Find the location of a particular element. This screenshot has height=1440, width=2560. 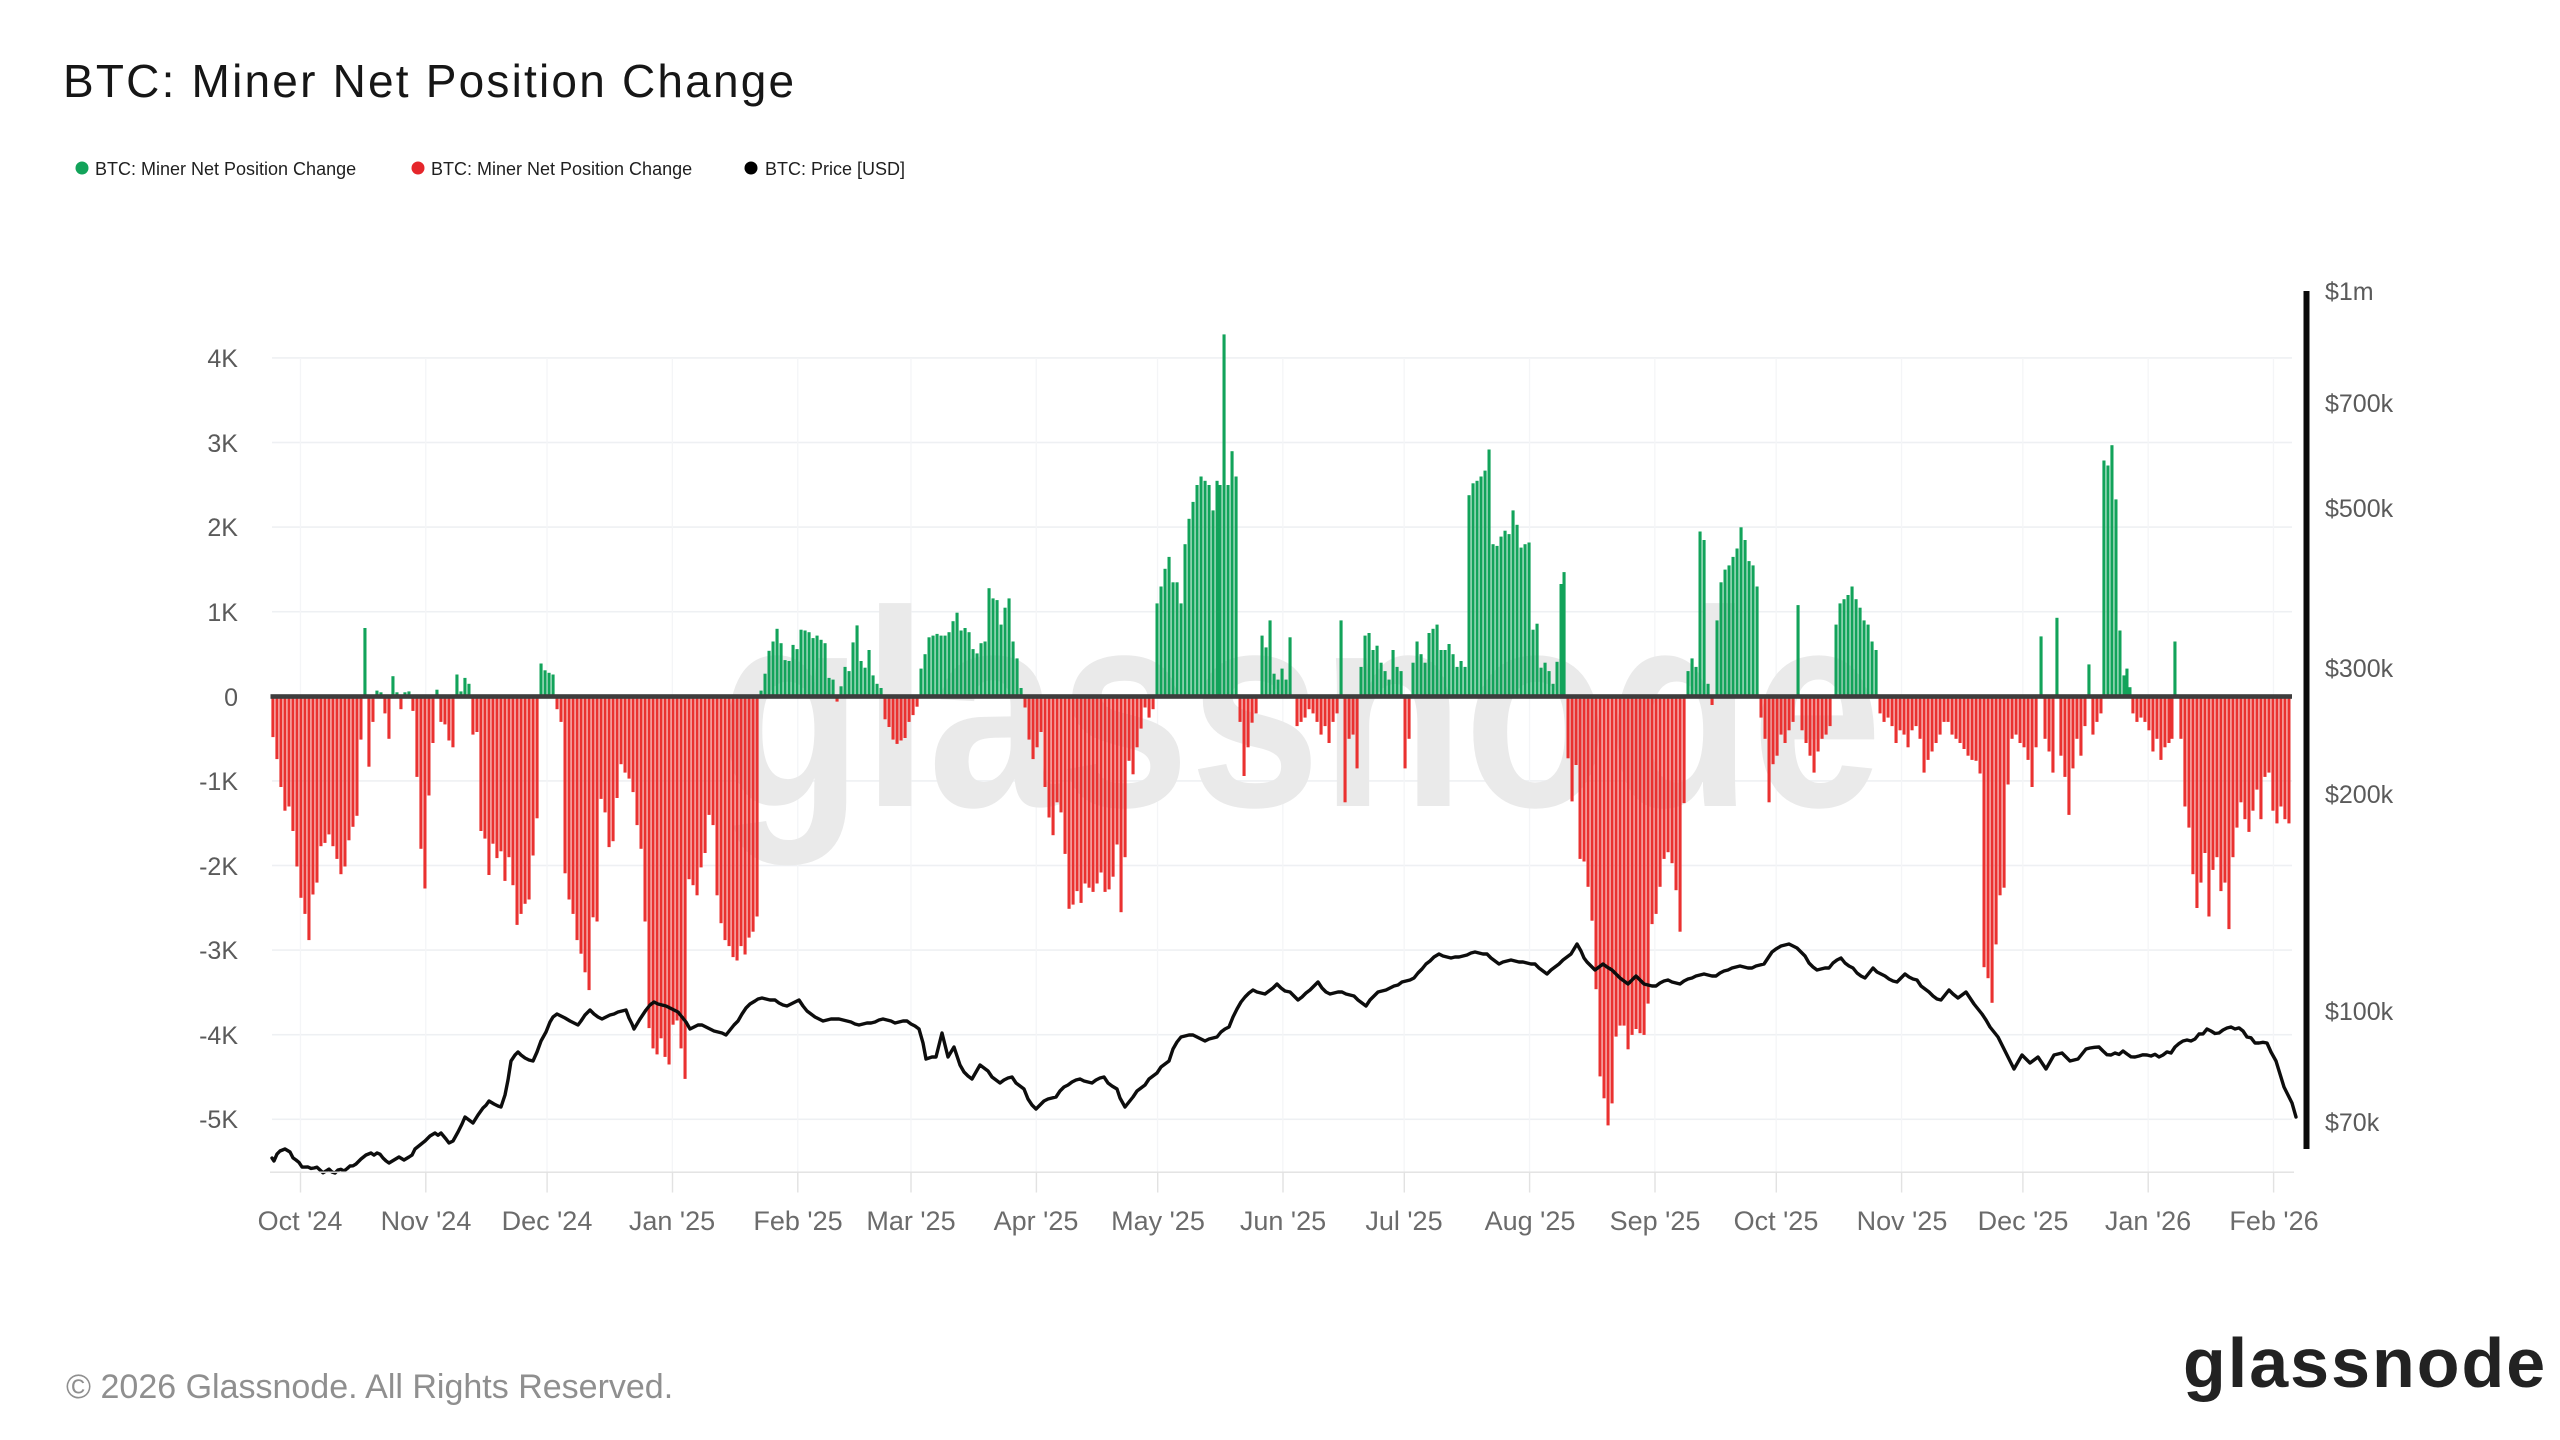

svg-text: Jun '25 is located at coordinates (1283, 1221).